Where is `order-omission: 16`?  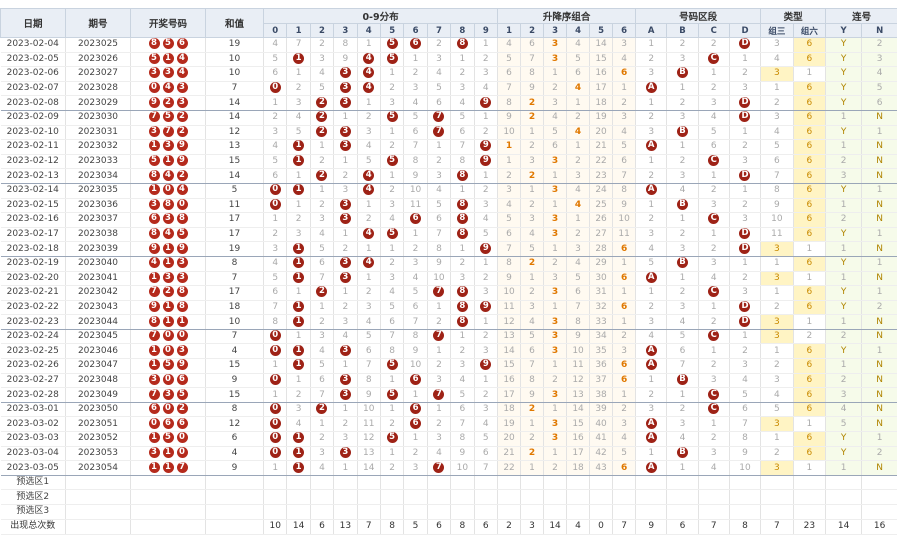 order-omission: 16 is located at coordinates (578, 439).